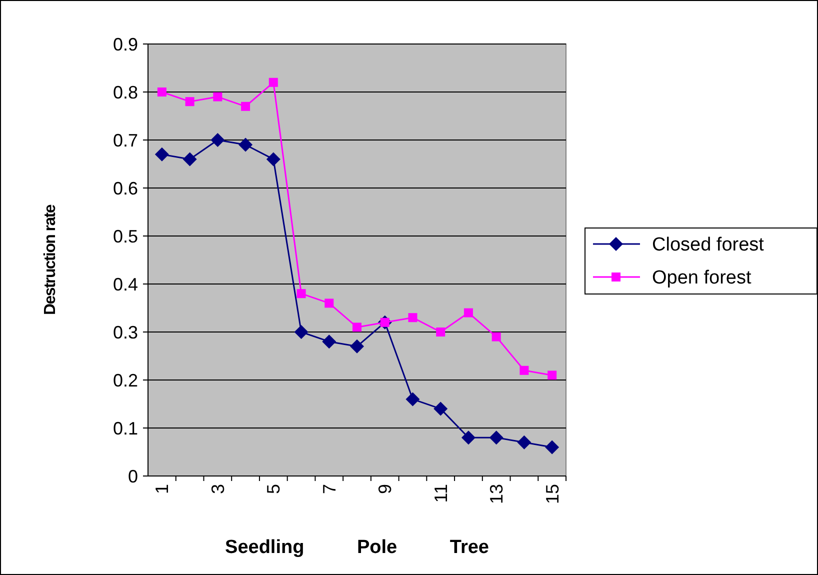 The width and height of the screenshot is (818, 575). I want to click on x-tick-label: 13, so click(496, 494).